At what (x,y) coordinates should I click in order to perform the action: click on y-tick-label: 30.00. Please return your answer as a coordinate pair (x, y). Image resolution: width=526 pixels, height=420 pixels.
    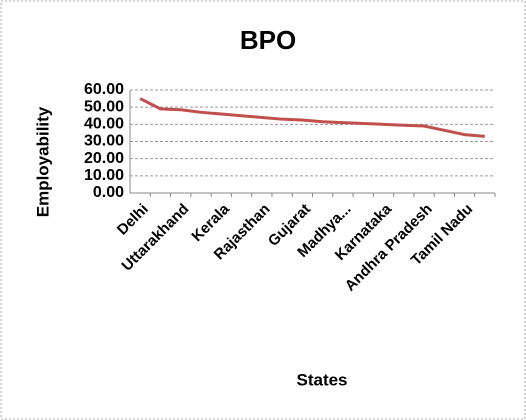
    Looking at the image, I should click on (104, 141).